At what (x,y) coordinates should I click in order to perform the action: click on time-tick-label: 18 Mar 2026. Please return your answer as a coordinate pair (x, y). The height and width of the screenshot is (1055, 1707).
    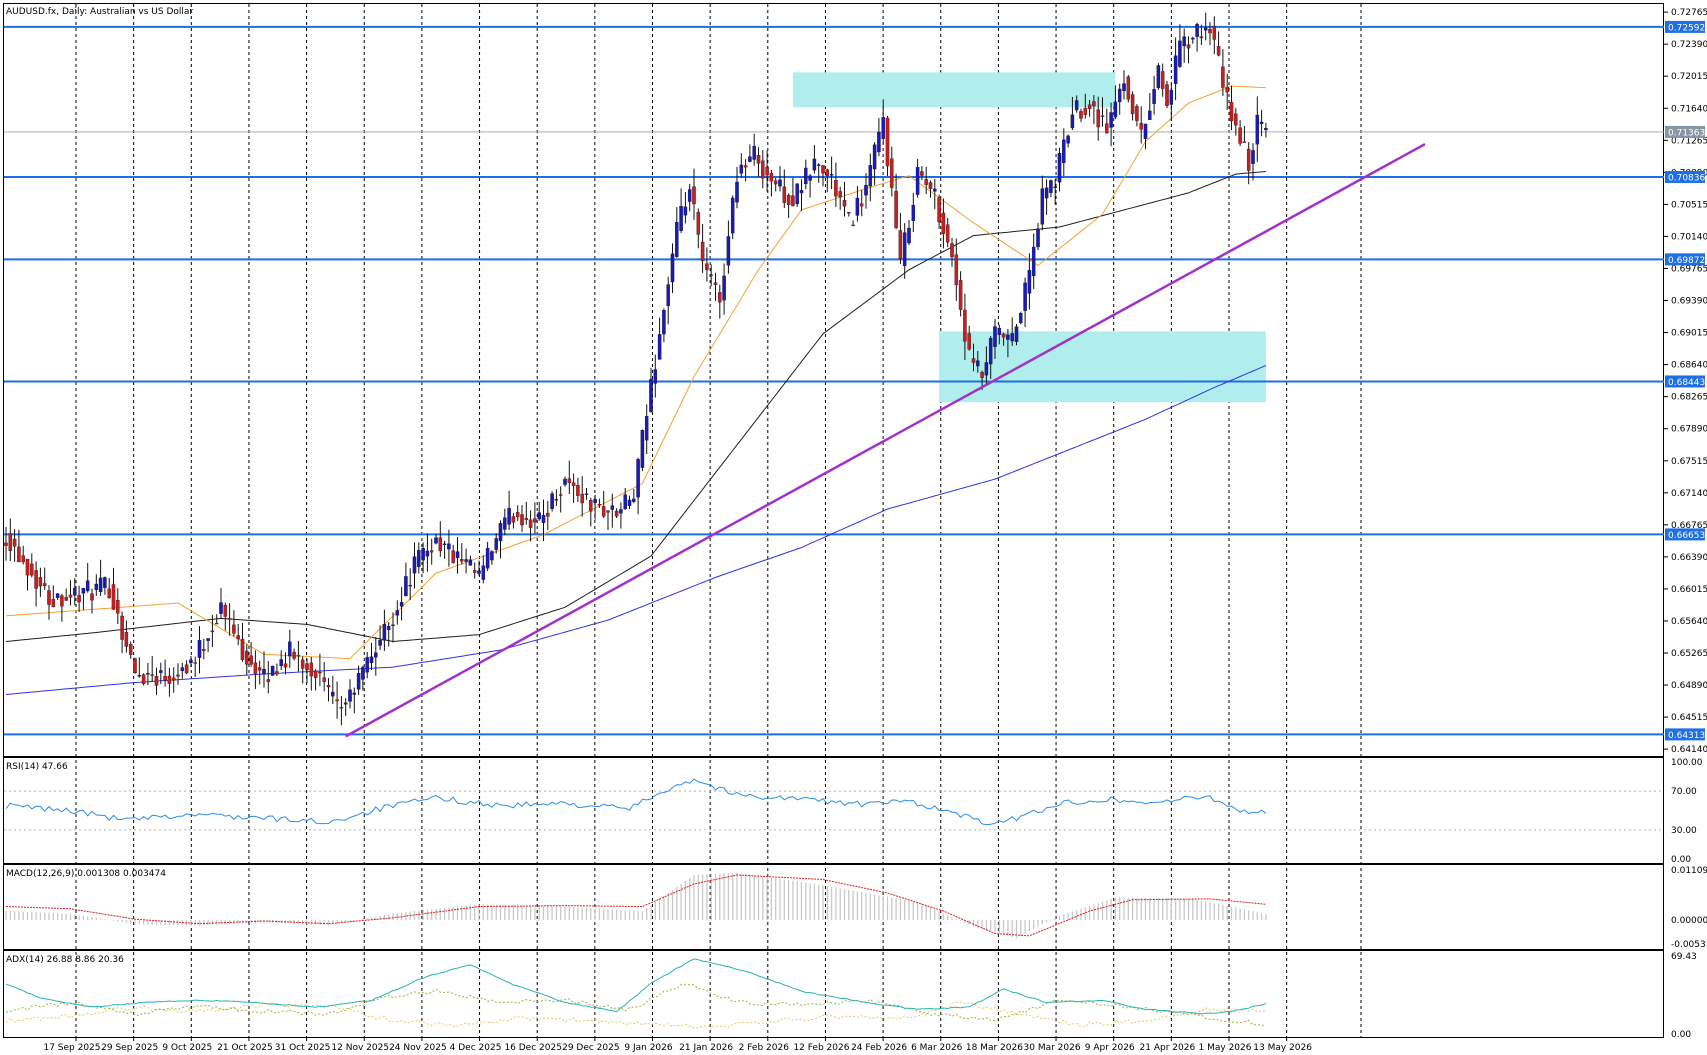
    Looking at the image, I should click on (994, 1048).